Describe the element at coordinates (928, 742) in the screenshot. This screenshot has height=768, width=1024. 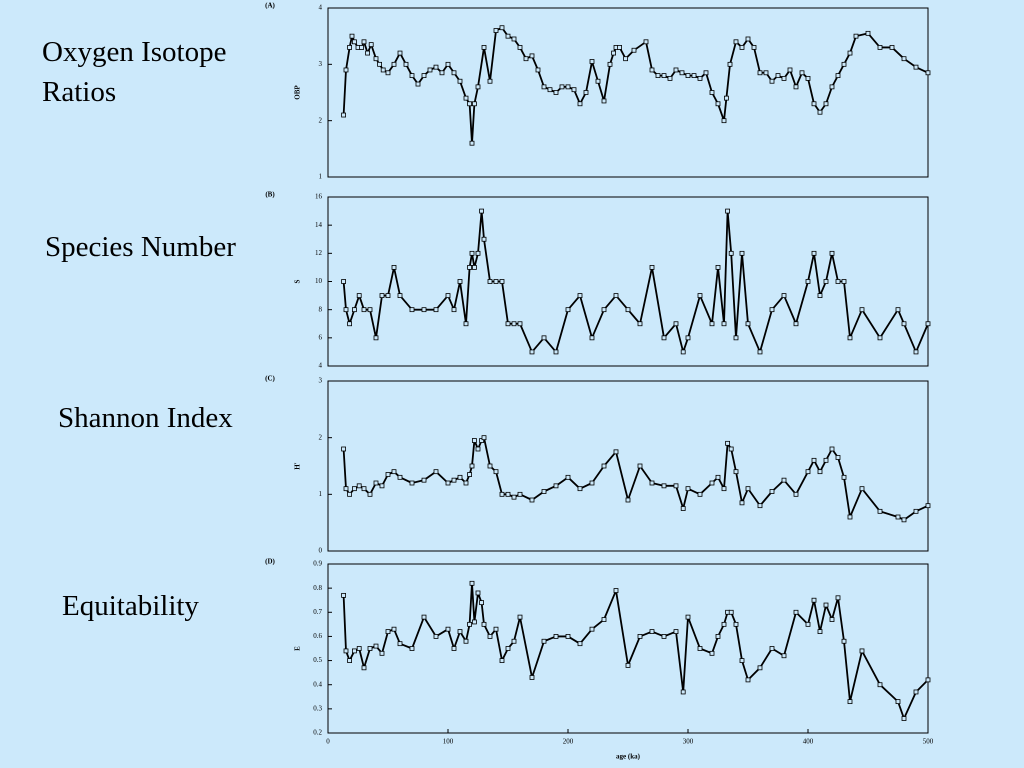
I see `x-tick-label: 500` at that location.